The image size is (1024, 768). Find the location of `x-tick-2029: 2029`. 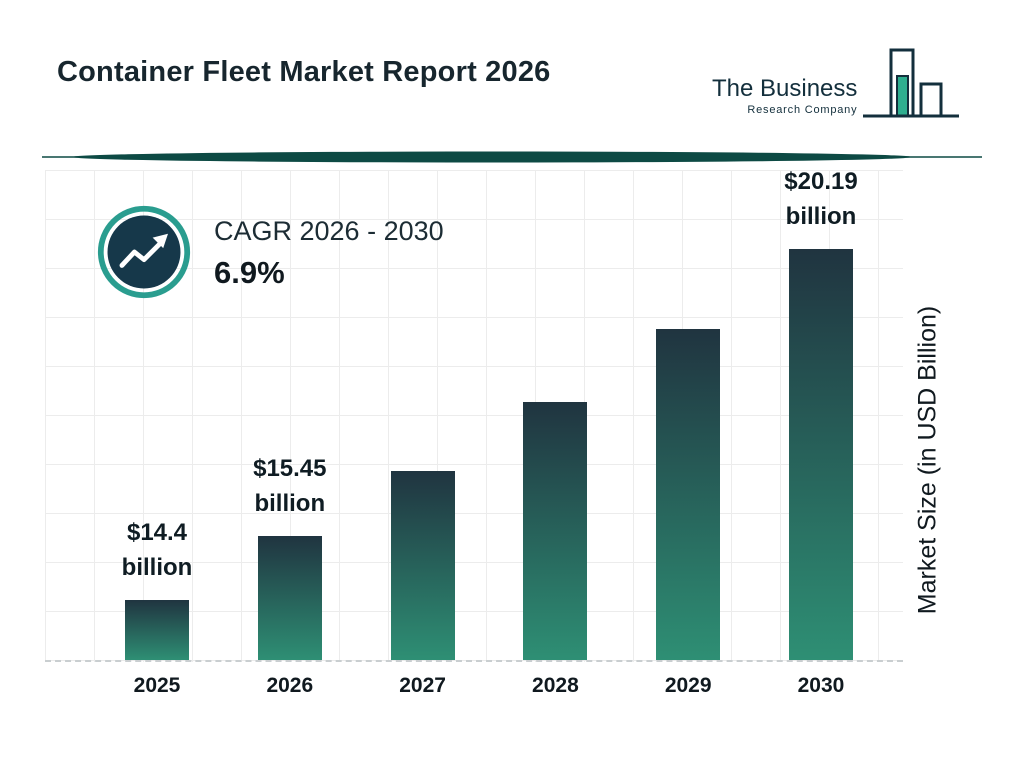

x-tick-2029: 2029 is located at coordinates (688, 685).